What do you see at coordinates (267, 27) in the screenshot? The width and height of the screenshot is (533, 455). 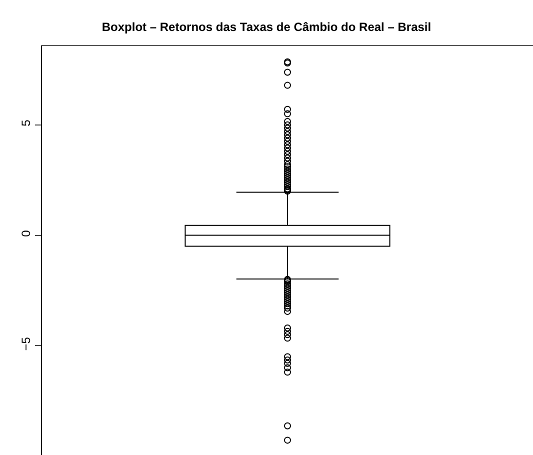 I see `chart-title: Boxplot – Retornos das Taxas de Câmbio do Real – Brasil` at bounding box center [267, 27].